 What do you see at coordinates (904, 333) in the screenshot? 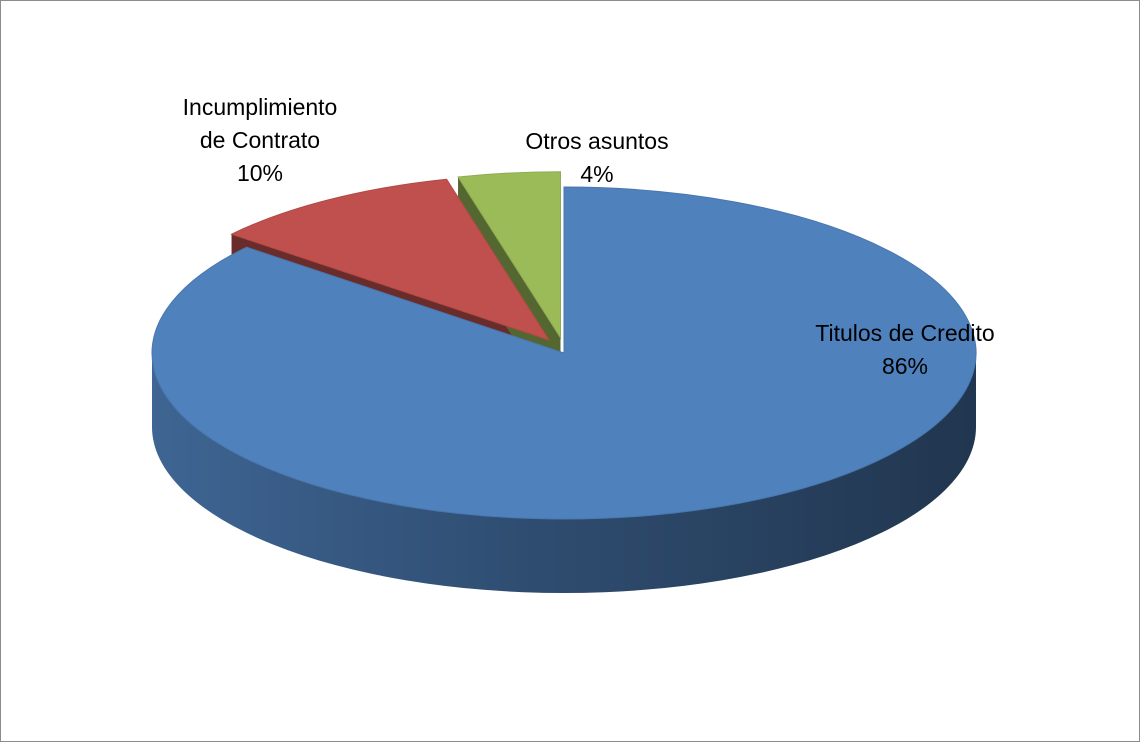
I see `slice-name-label: Titulos de Credito` at bounding box center [904, 333].